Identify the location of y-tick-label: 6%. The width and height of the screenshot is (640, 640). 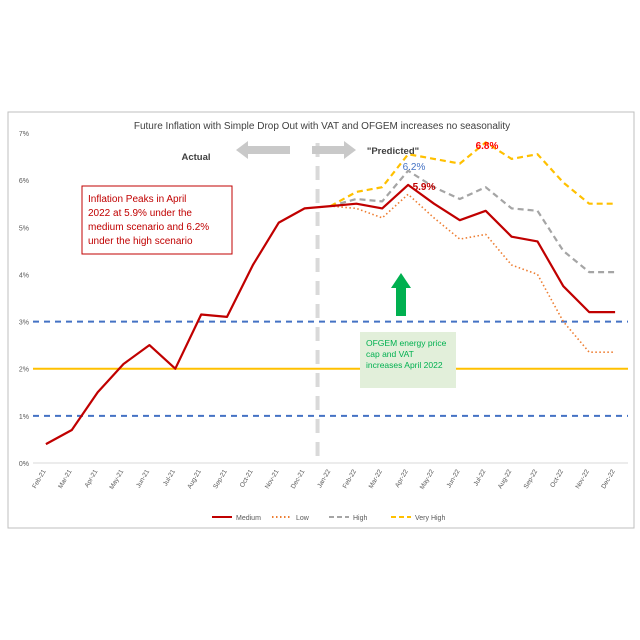
(24, 181).